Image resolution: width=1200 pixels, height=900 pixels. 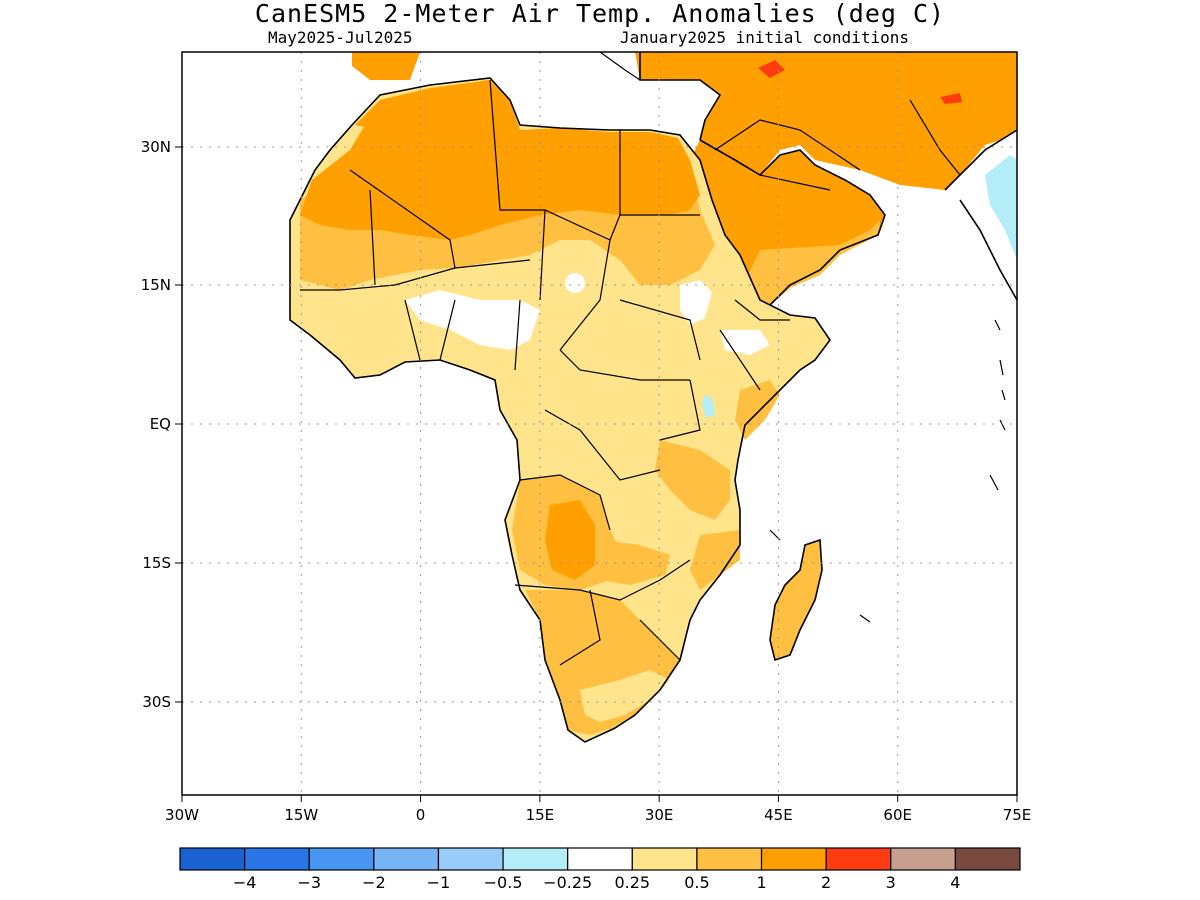 I want to click on sahel-neutral-west, so click(x=472, y=320).